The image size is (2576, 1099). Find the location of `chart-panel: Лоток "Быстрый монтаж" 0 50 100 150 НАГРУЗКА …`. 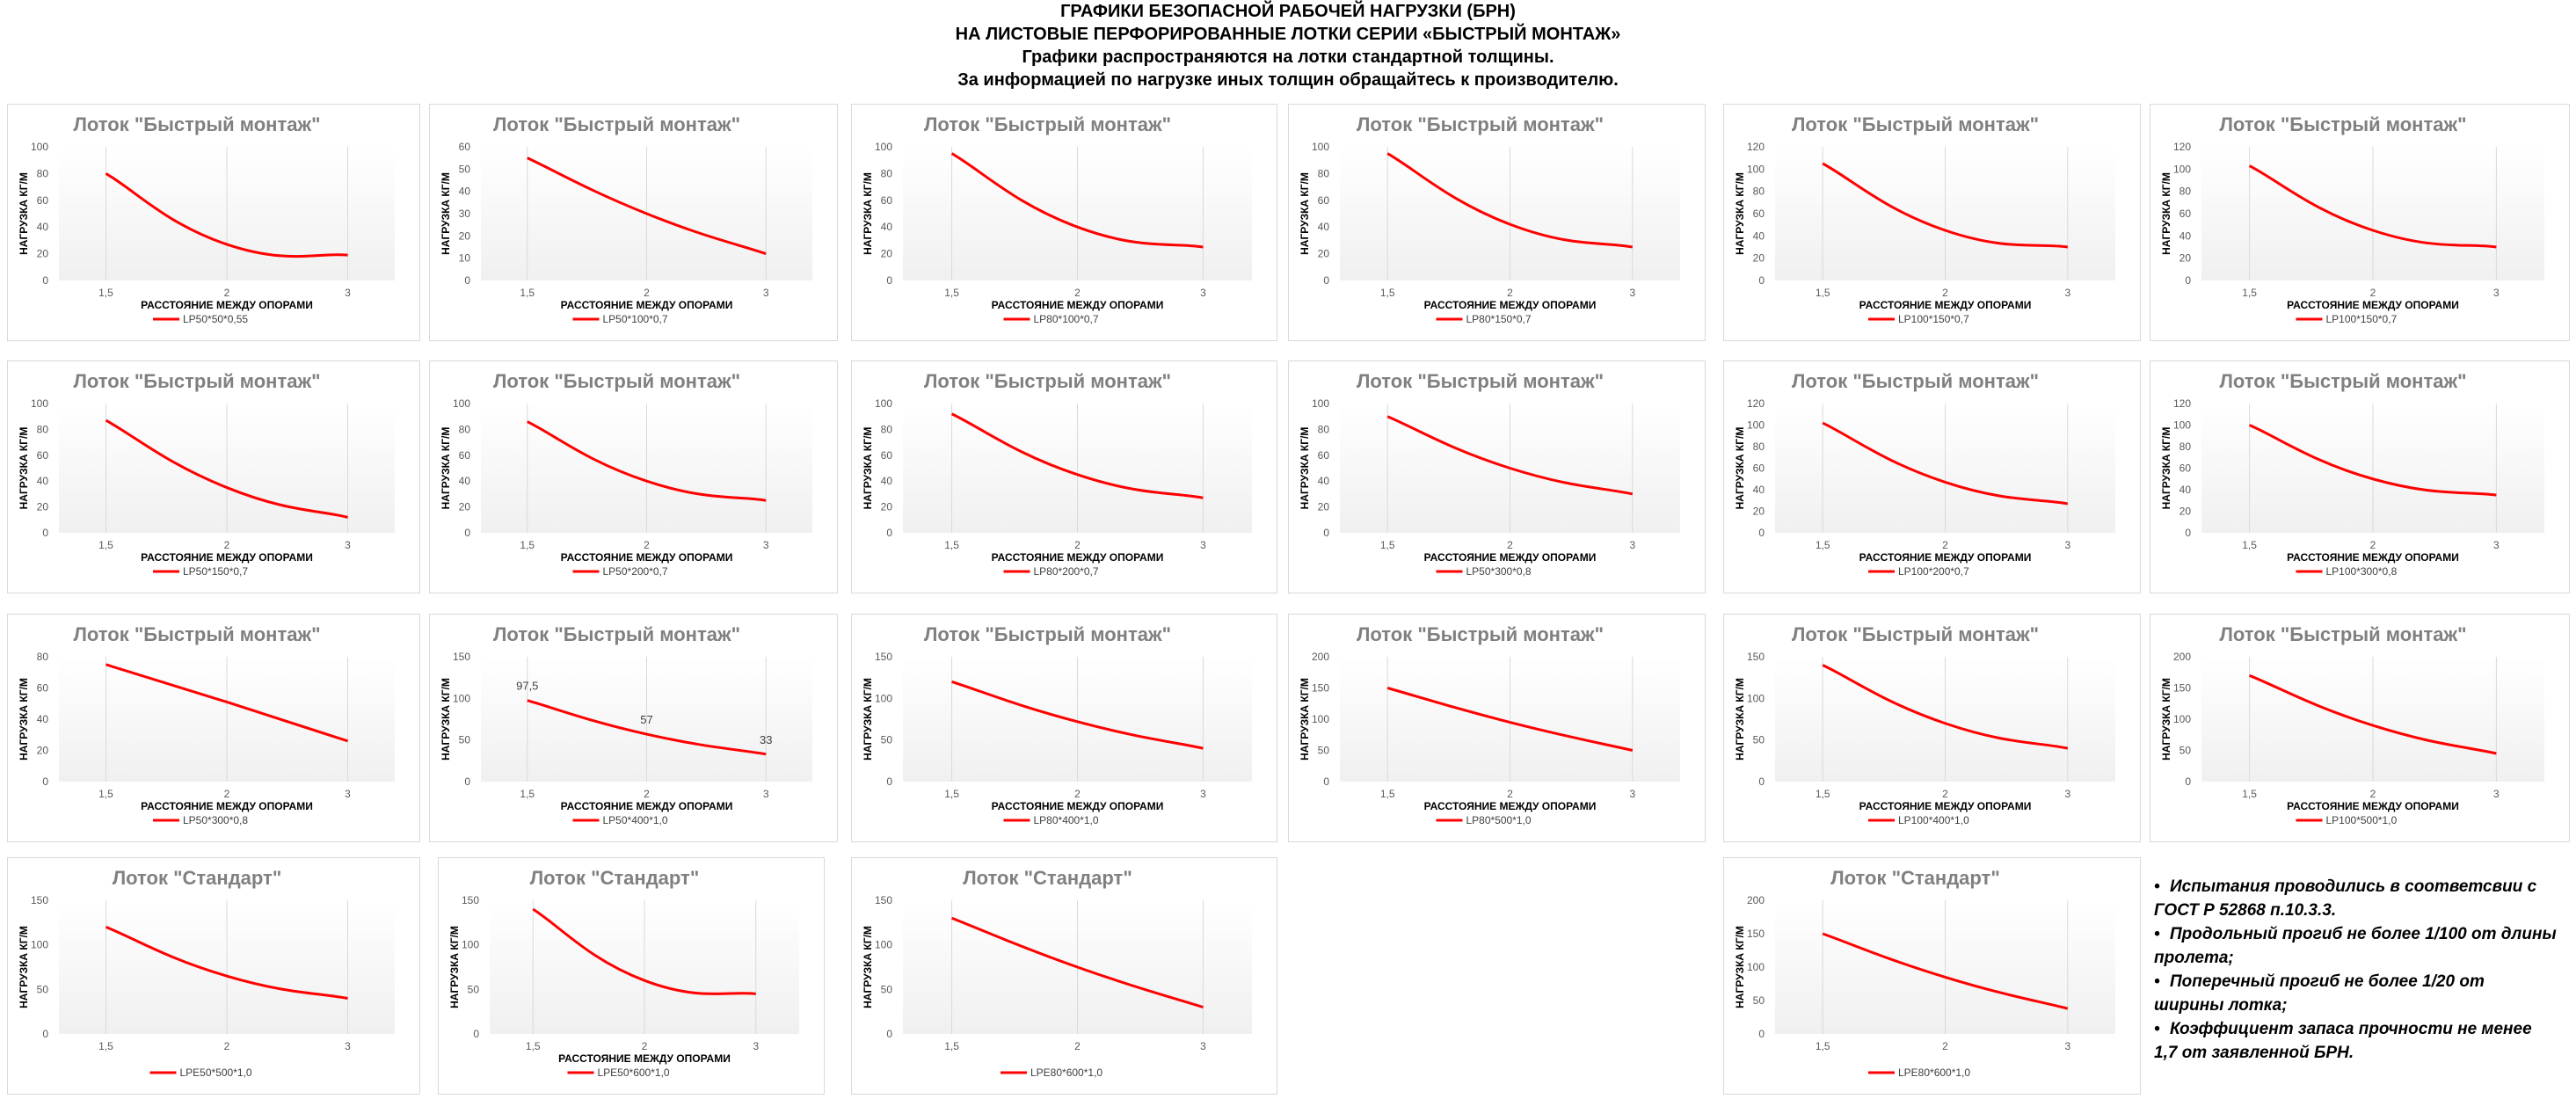

chart-panel: Лоток "Быстрый монтаж" 0 50 100 150 НАГРУЗКА … is located at coordinates (1932, 728).